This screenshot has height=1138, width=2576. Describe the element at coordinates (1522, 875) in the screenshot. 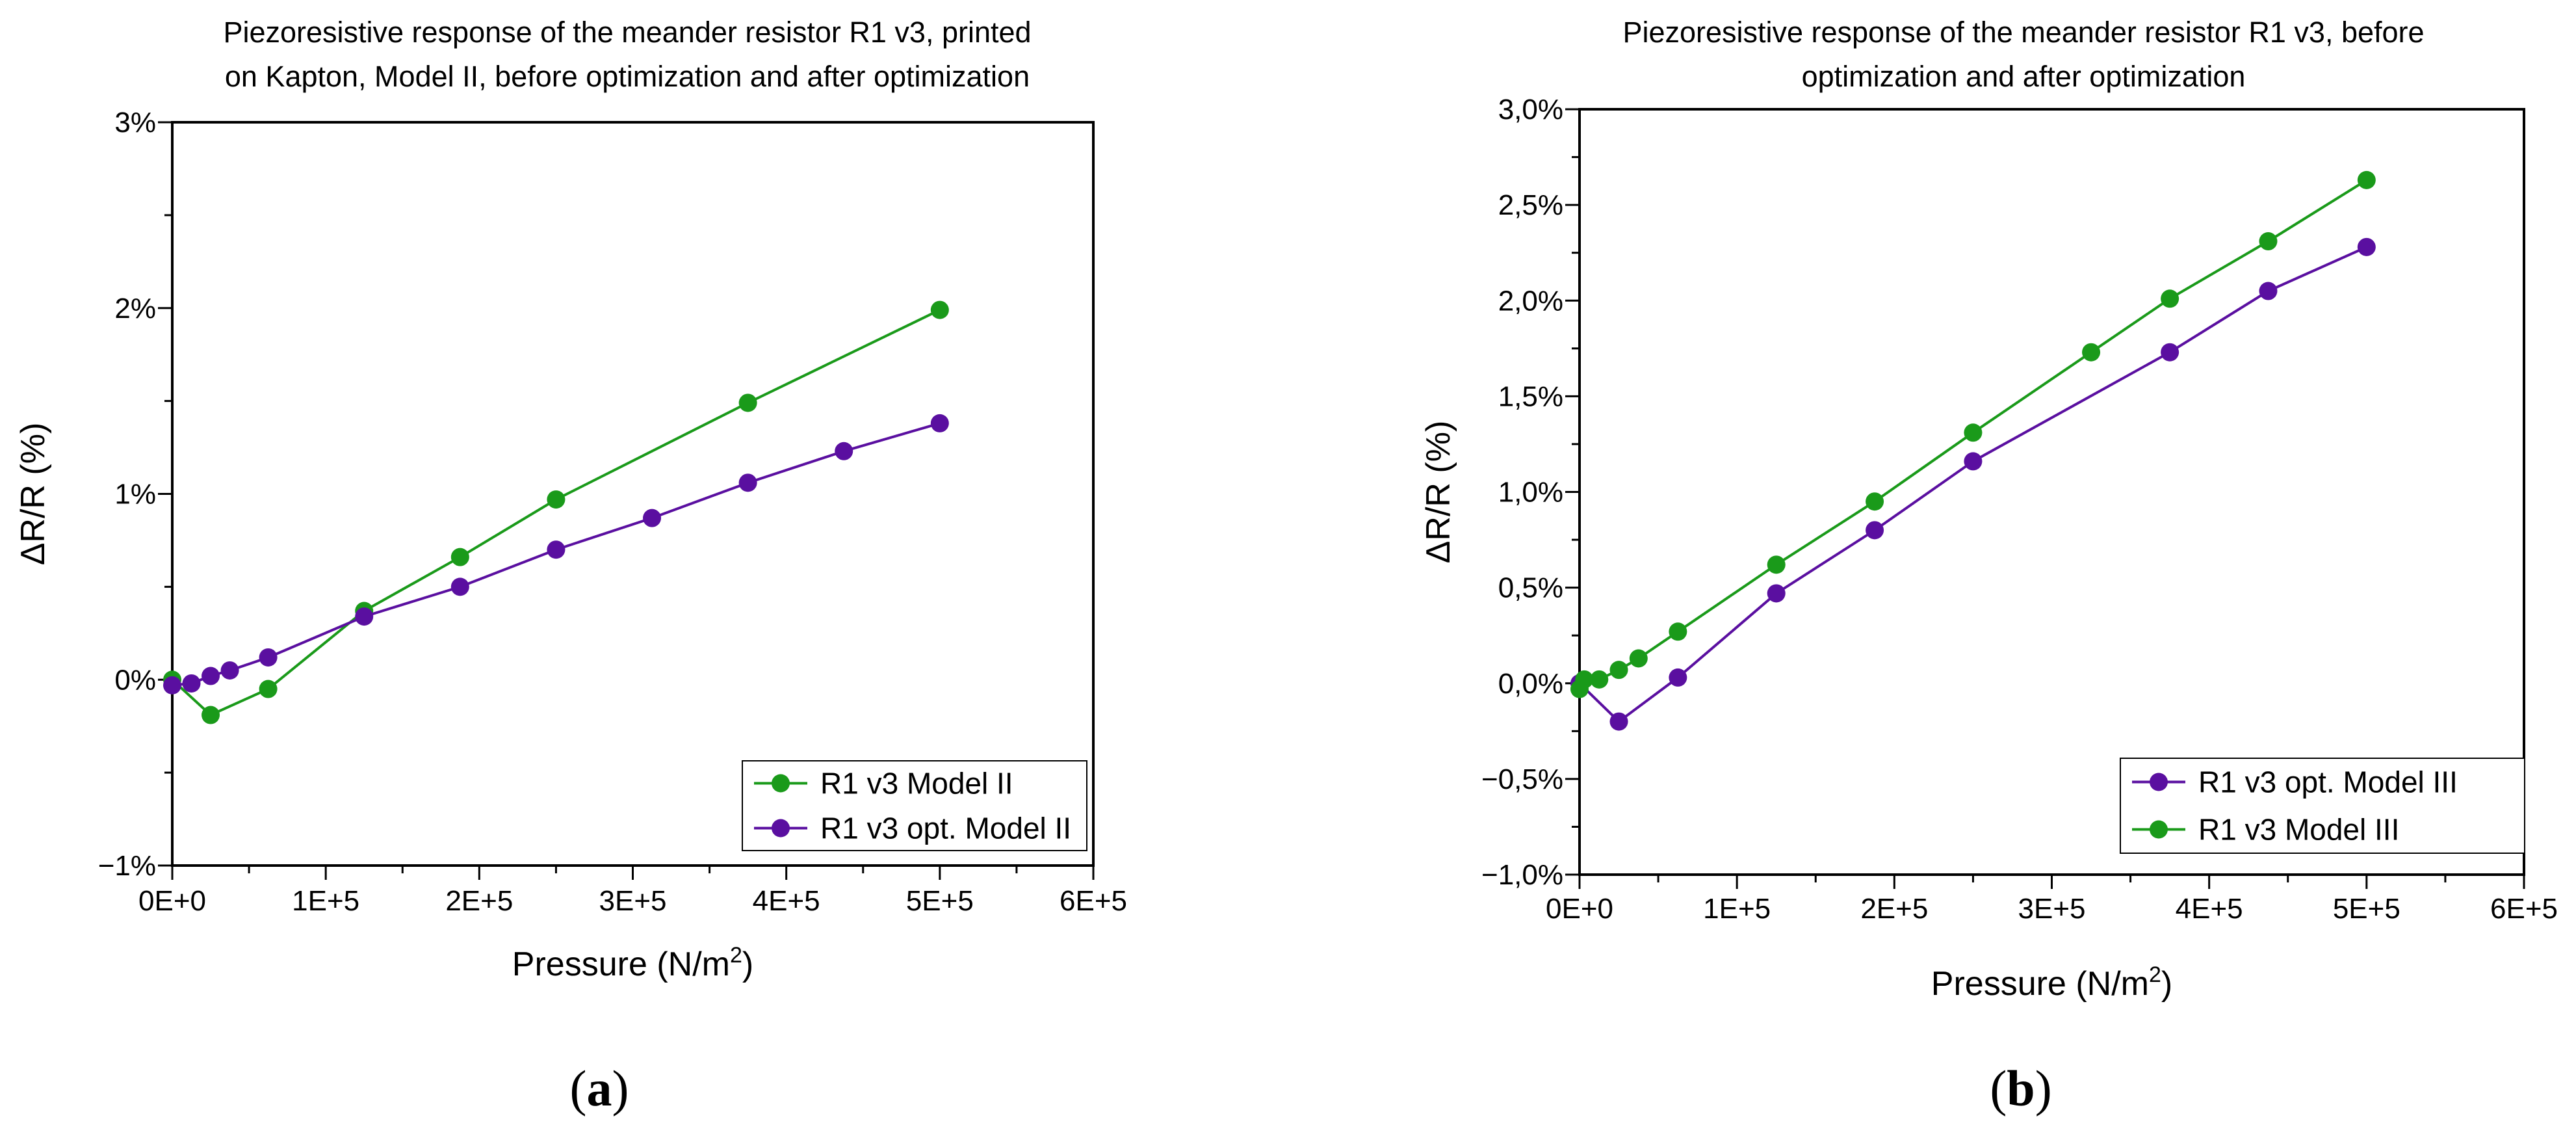

I see `y-tick-label: −1,0%` at that location.